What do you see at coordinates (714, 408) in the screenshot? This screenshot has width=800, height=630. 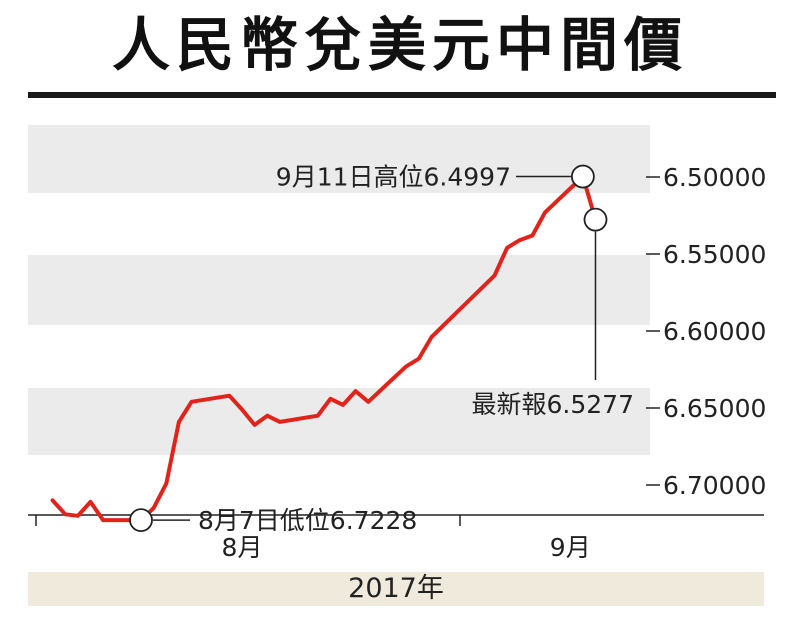 I see `y-tick-label: 6.65000` at bounding box center [714, 408].